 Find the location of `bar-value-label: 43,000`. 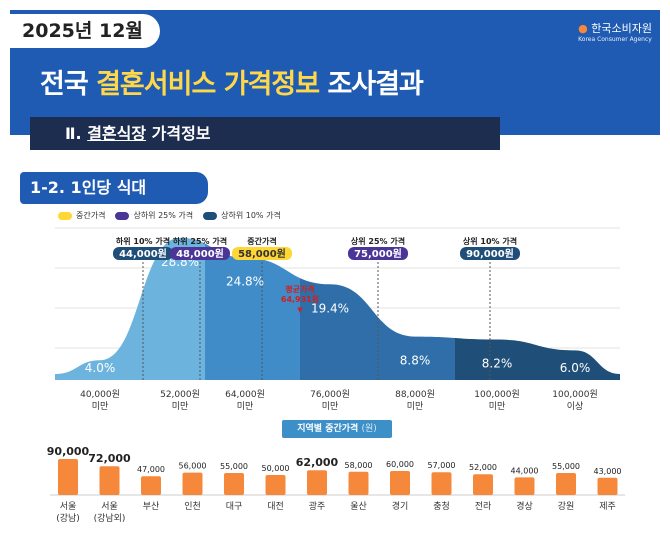

bar-value-label: 43,000 is located at coordinates (608, 471).